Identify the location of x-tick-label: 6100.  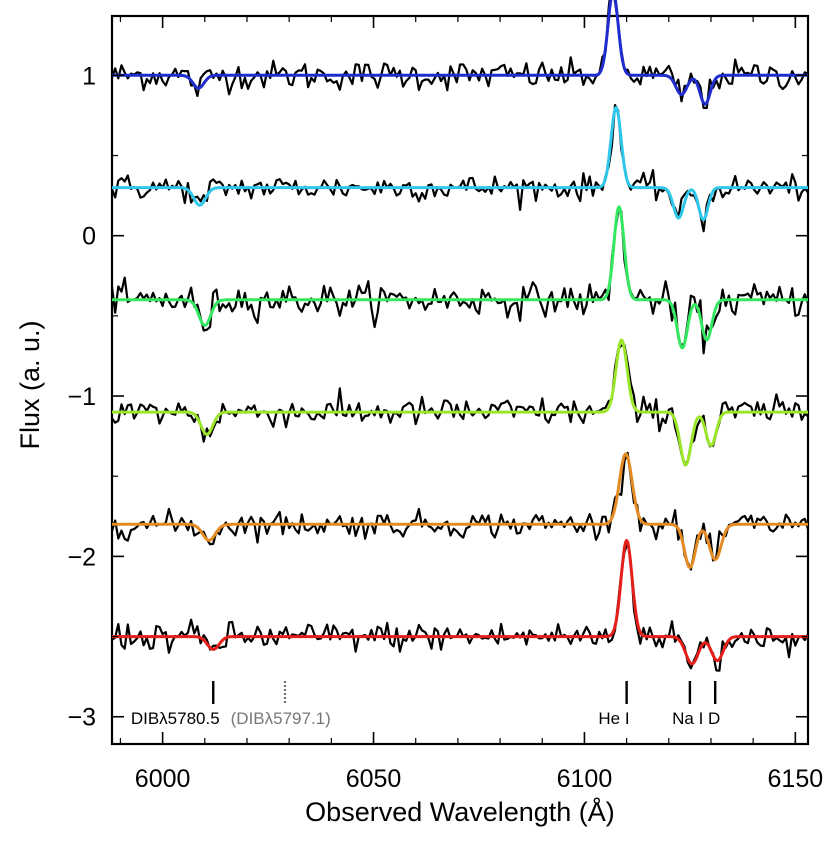
(585, 779).